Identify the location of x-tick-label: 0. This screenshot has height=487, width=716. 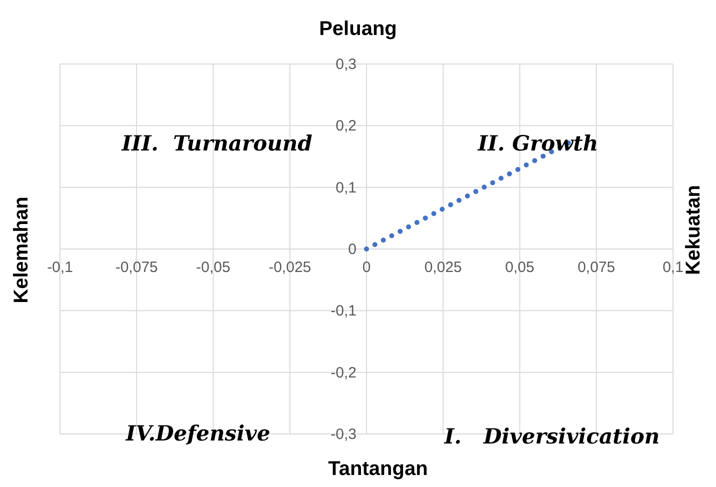
(366, 267).